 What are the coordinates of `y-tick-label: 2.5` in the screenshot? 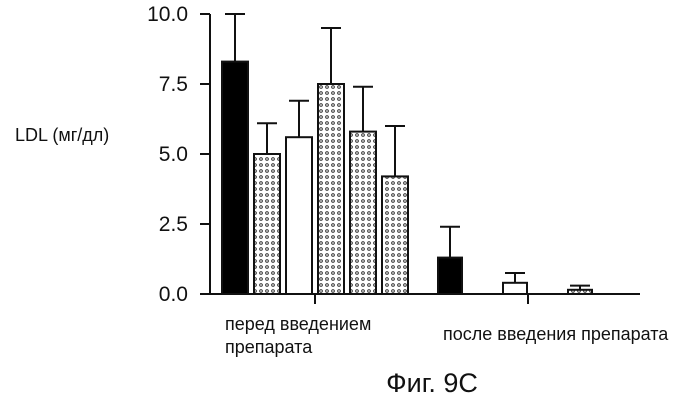 It's located at (173, 224).